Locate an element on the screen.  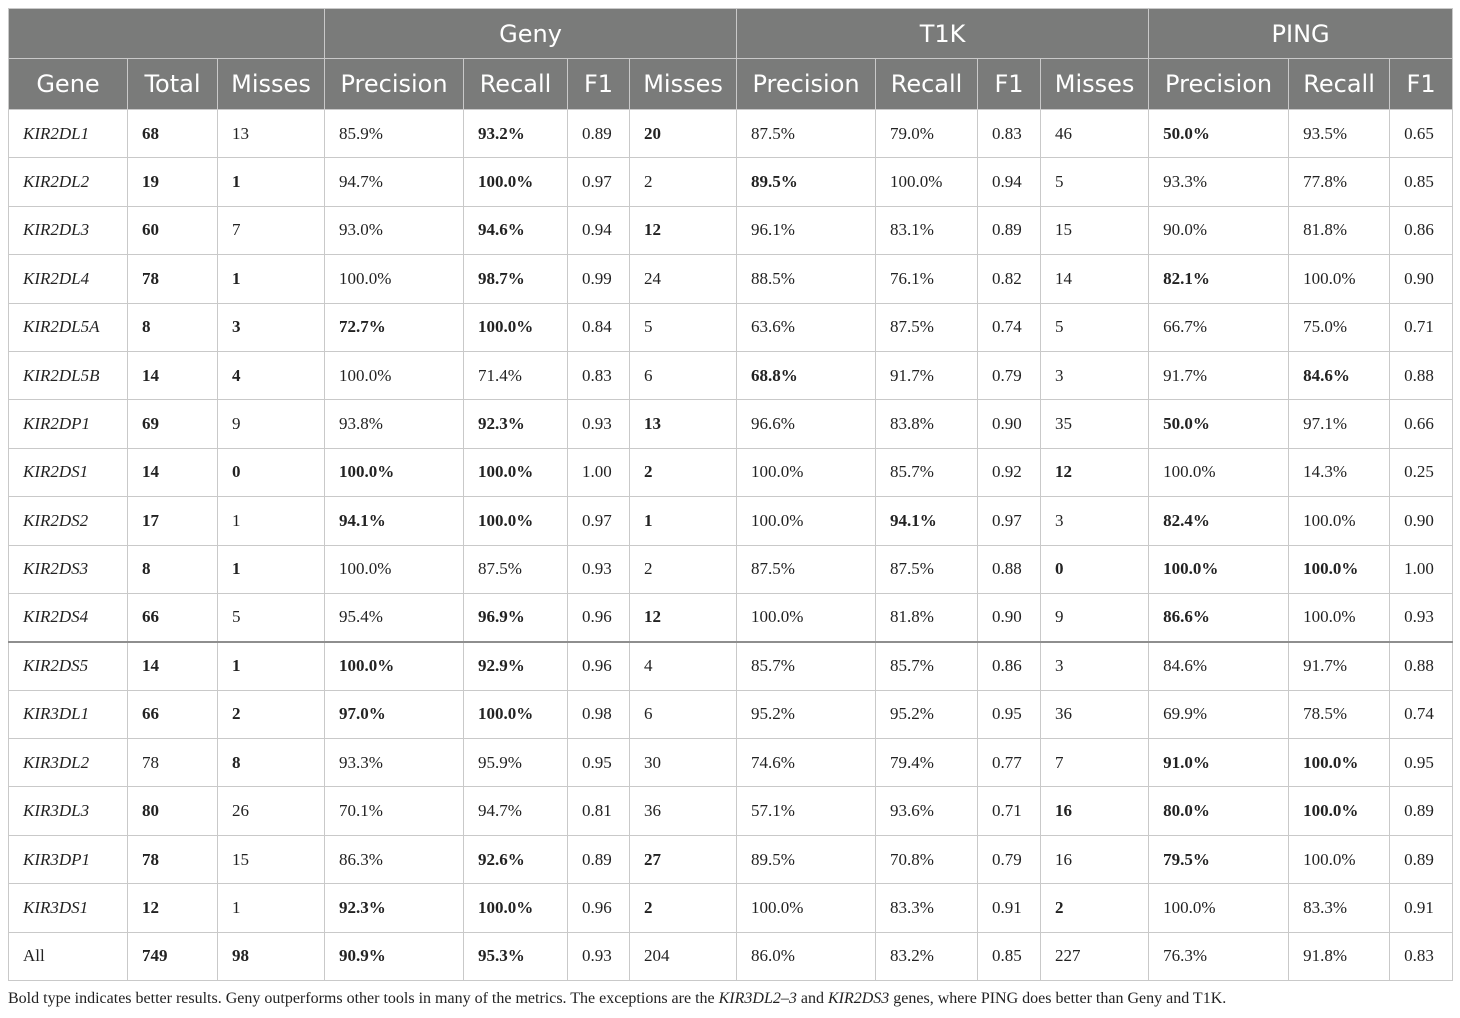
value-cell: 50.0% is located at coordinates (1219, 133).